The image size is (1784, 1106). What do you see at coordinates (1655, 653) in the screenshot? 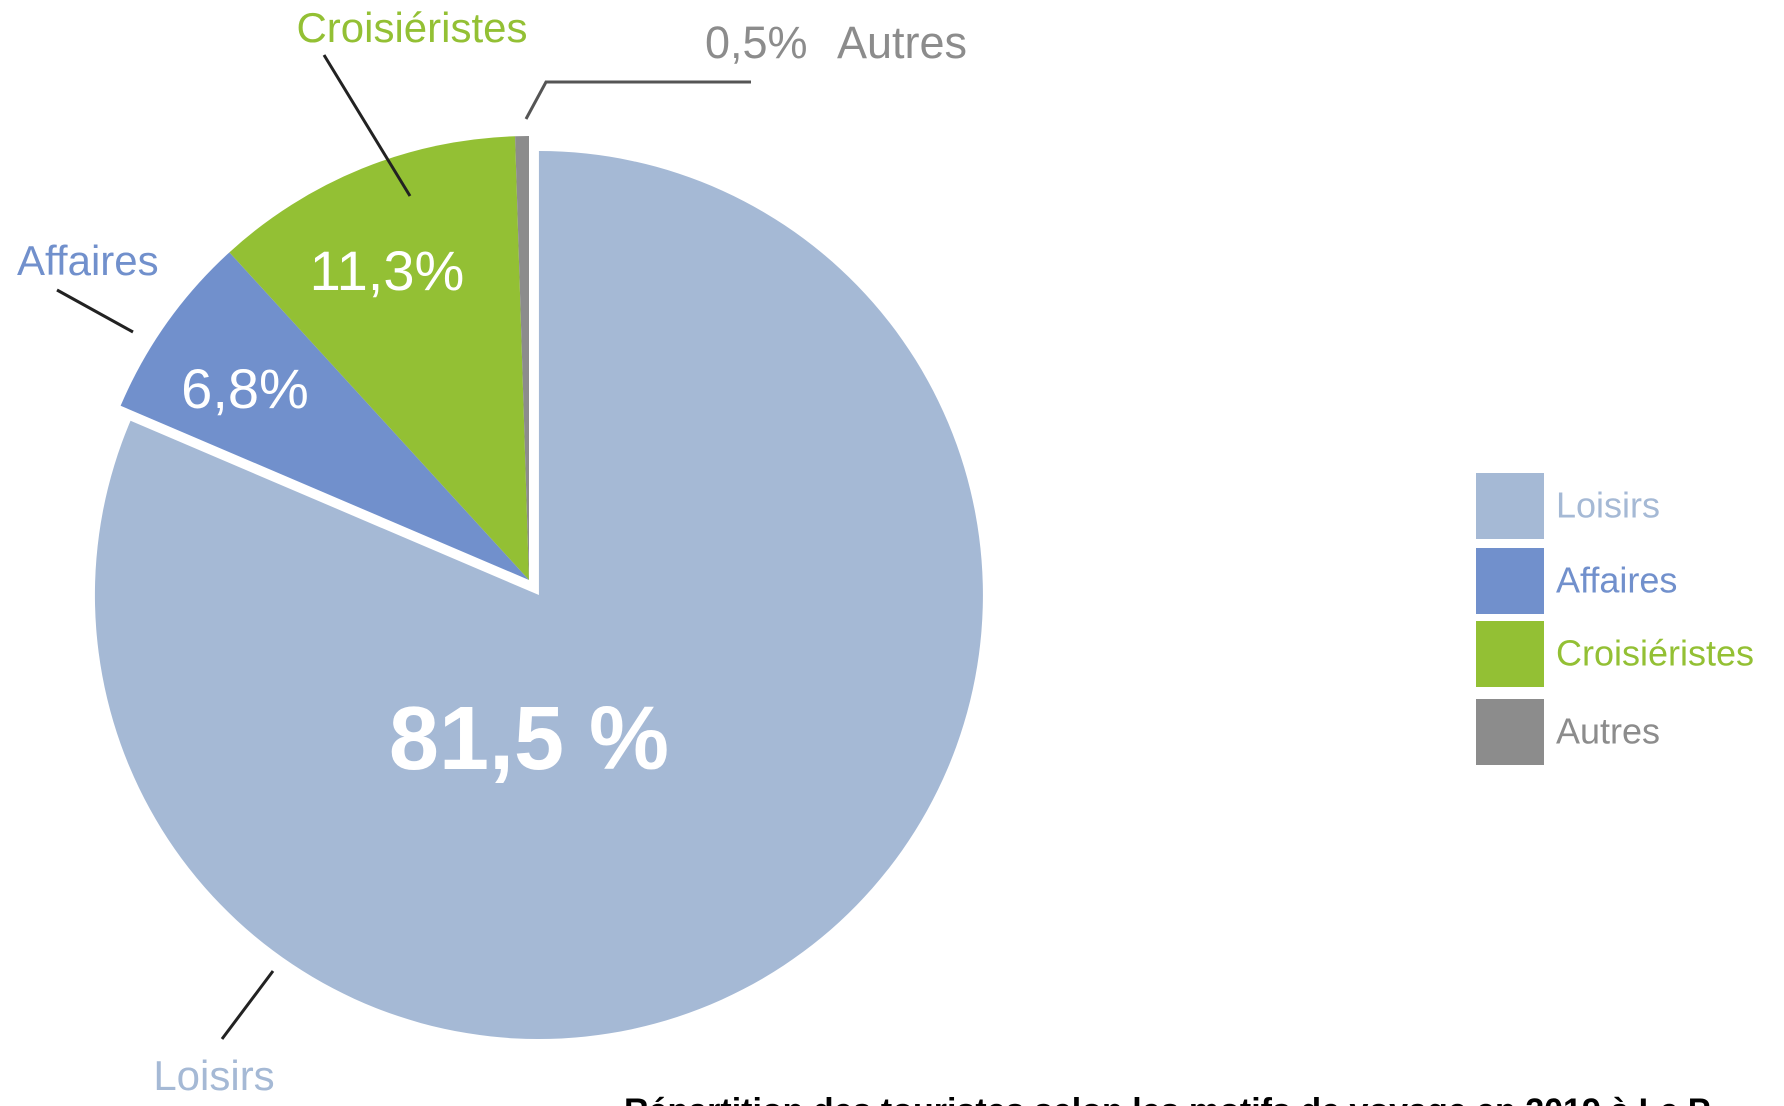
I see `legend-label: Croisiéristes` at bounding box center [1655, 653].